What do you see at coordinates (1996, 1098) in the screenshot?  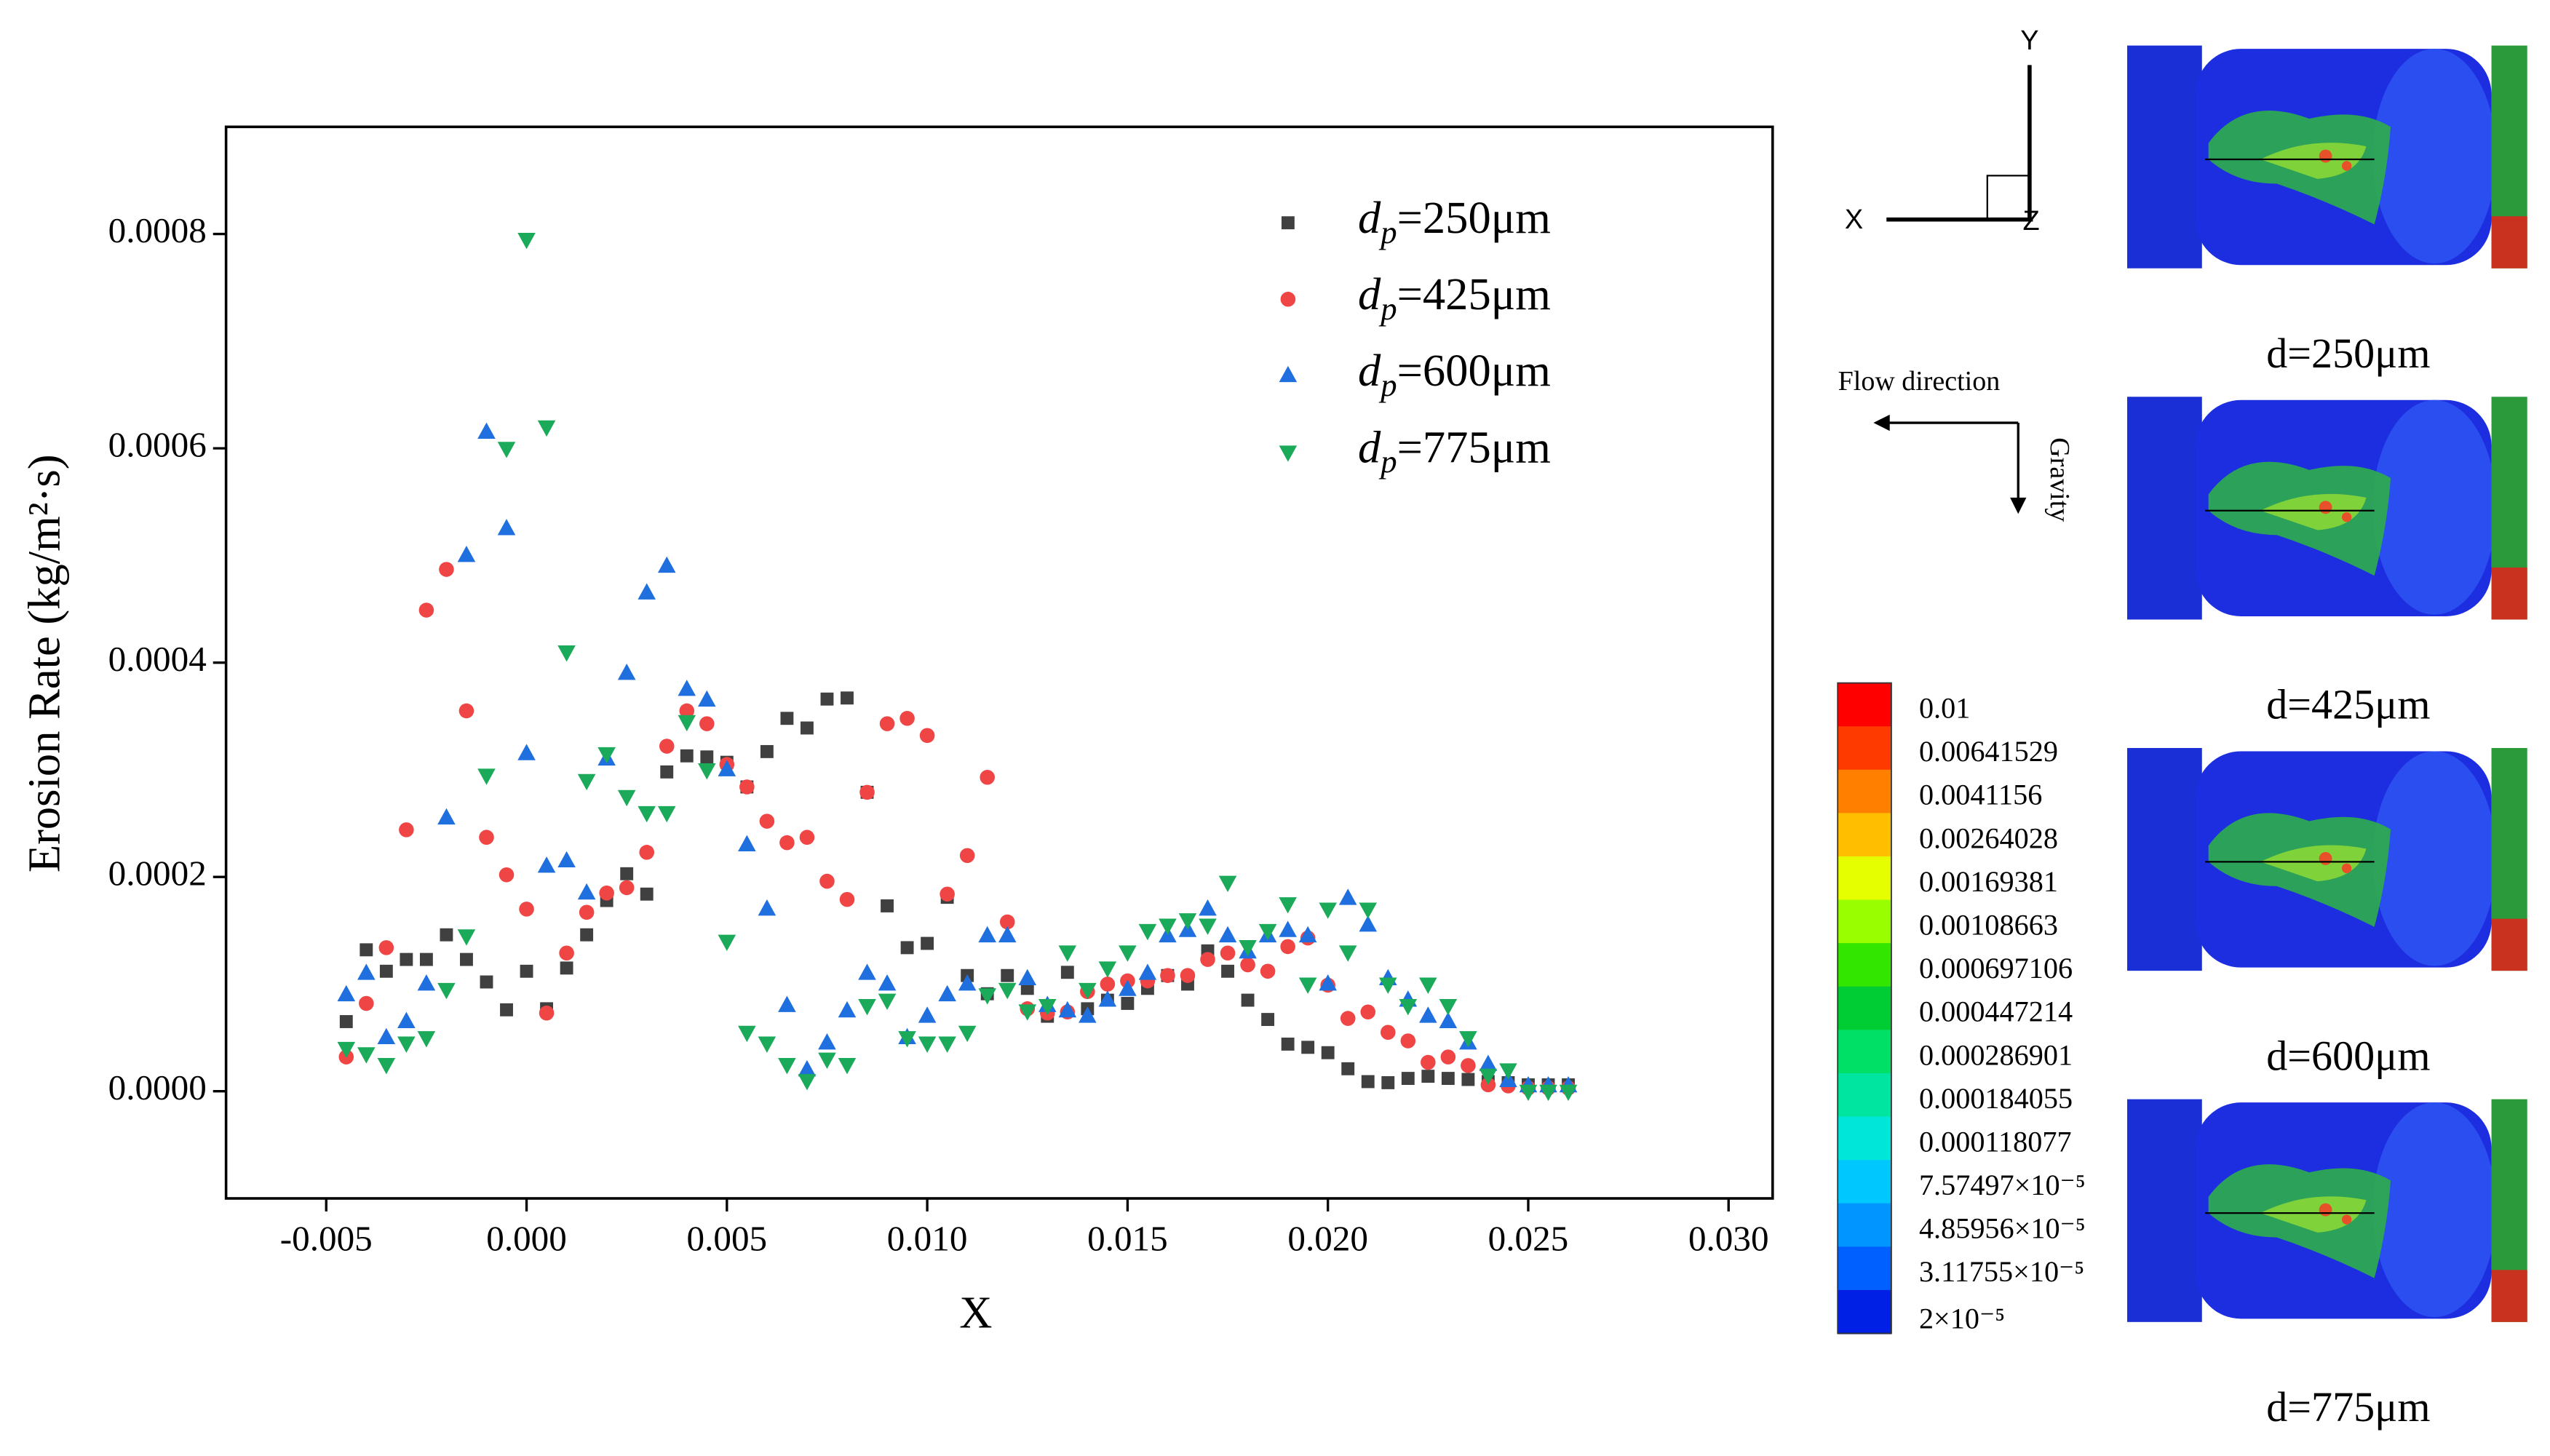 I see `colorbar-label: 0.000184055` at bounding box center [1996, 1098].